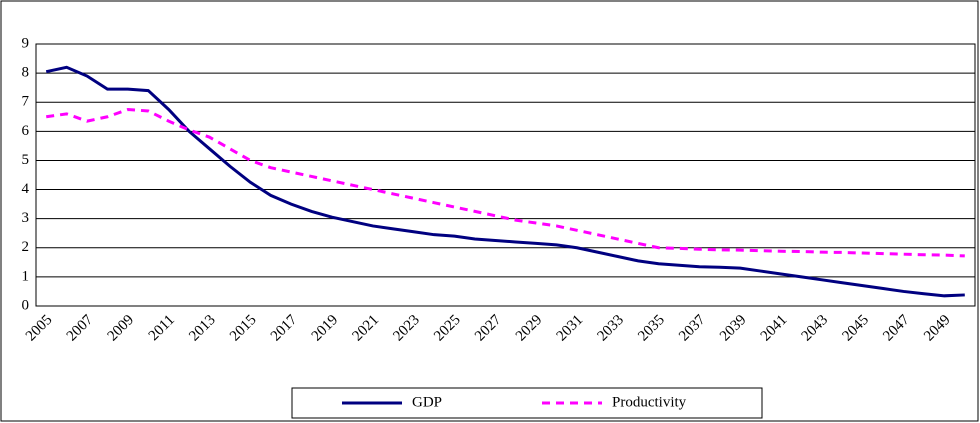 This screenshot has height=423, width=980. I want to click on y-tick-label: 8, so click(26, 73).